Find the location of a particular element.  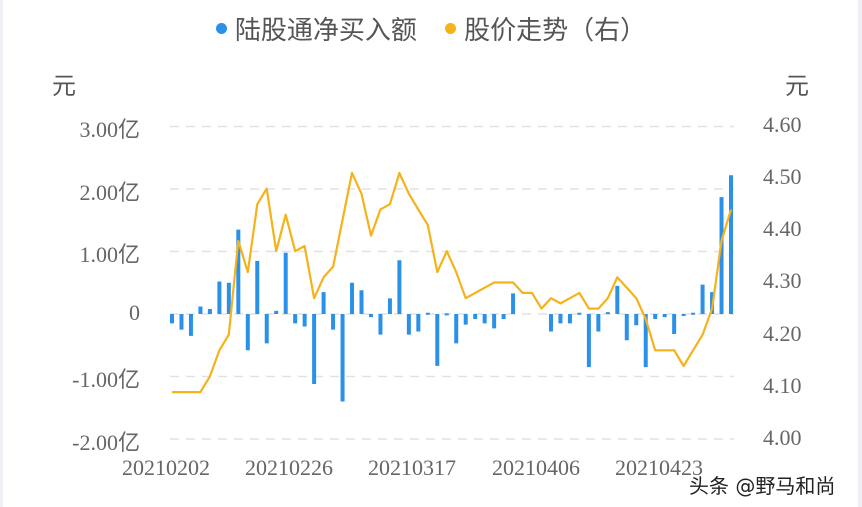

x-tick-0: 20210202 is located at coordinates (166, 467).